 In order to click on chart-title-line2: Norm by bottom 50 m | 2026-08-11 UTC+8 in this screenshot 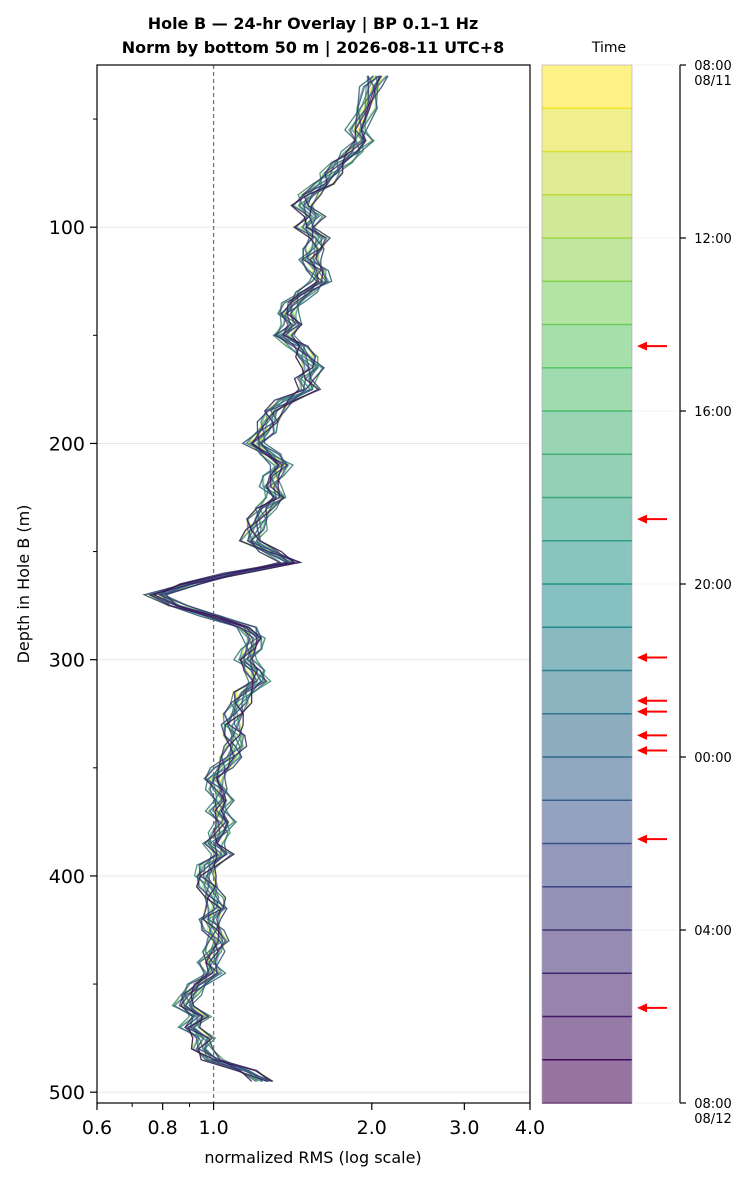, I will do `click(313, 48)`.